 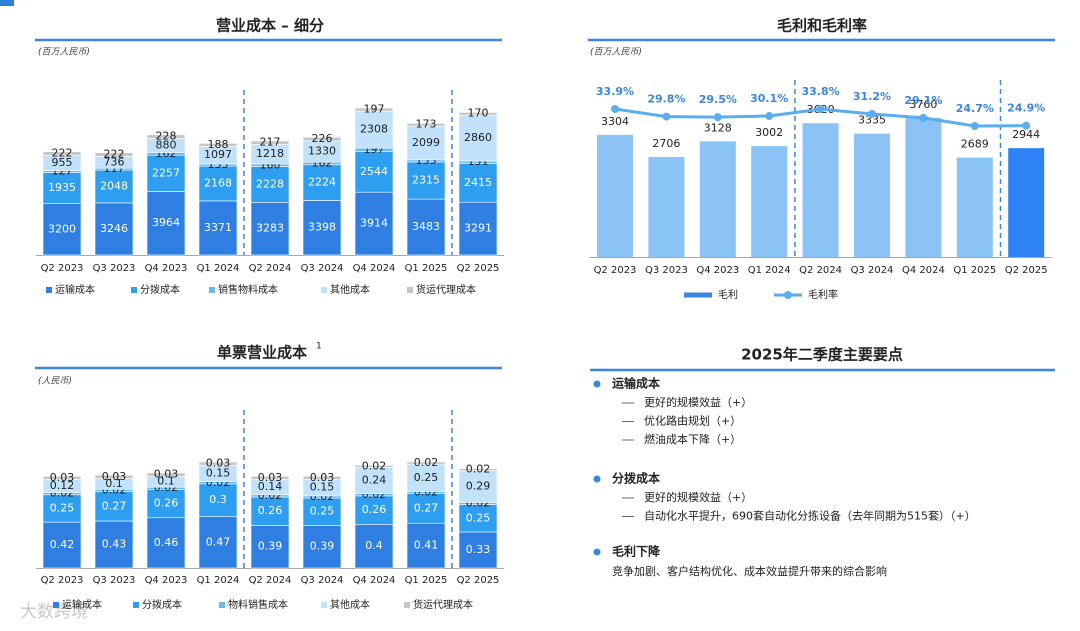 What do you see at coordinates (426, 545) in the screenshot?
I see `value-label: 0.41` at bounding box center [426, 545].